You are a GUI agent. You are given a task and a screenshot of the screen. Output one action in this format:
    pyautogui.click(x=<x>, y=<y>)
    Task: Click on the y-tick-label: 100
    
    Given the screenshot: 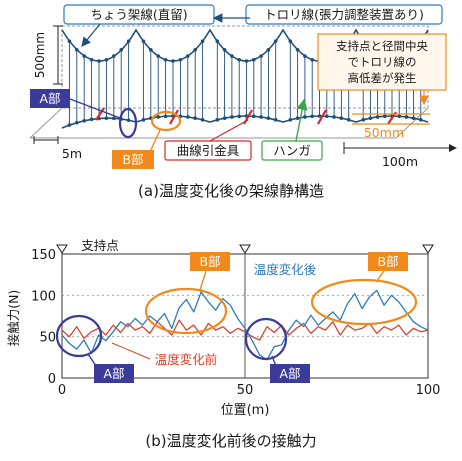 What is the action you would take?
    pyautogui.click(x=43, y=296)
    